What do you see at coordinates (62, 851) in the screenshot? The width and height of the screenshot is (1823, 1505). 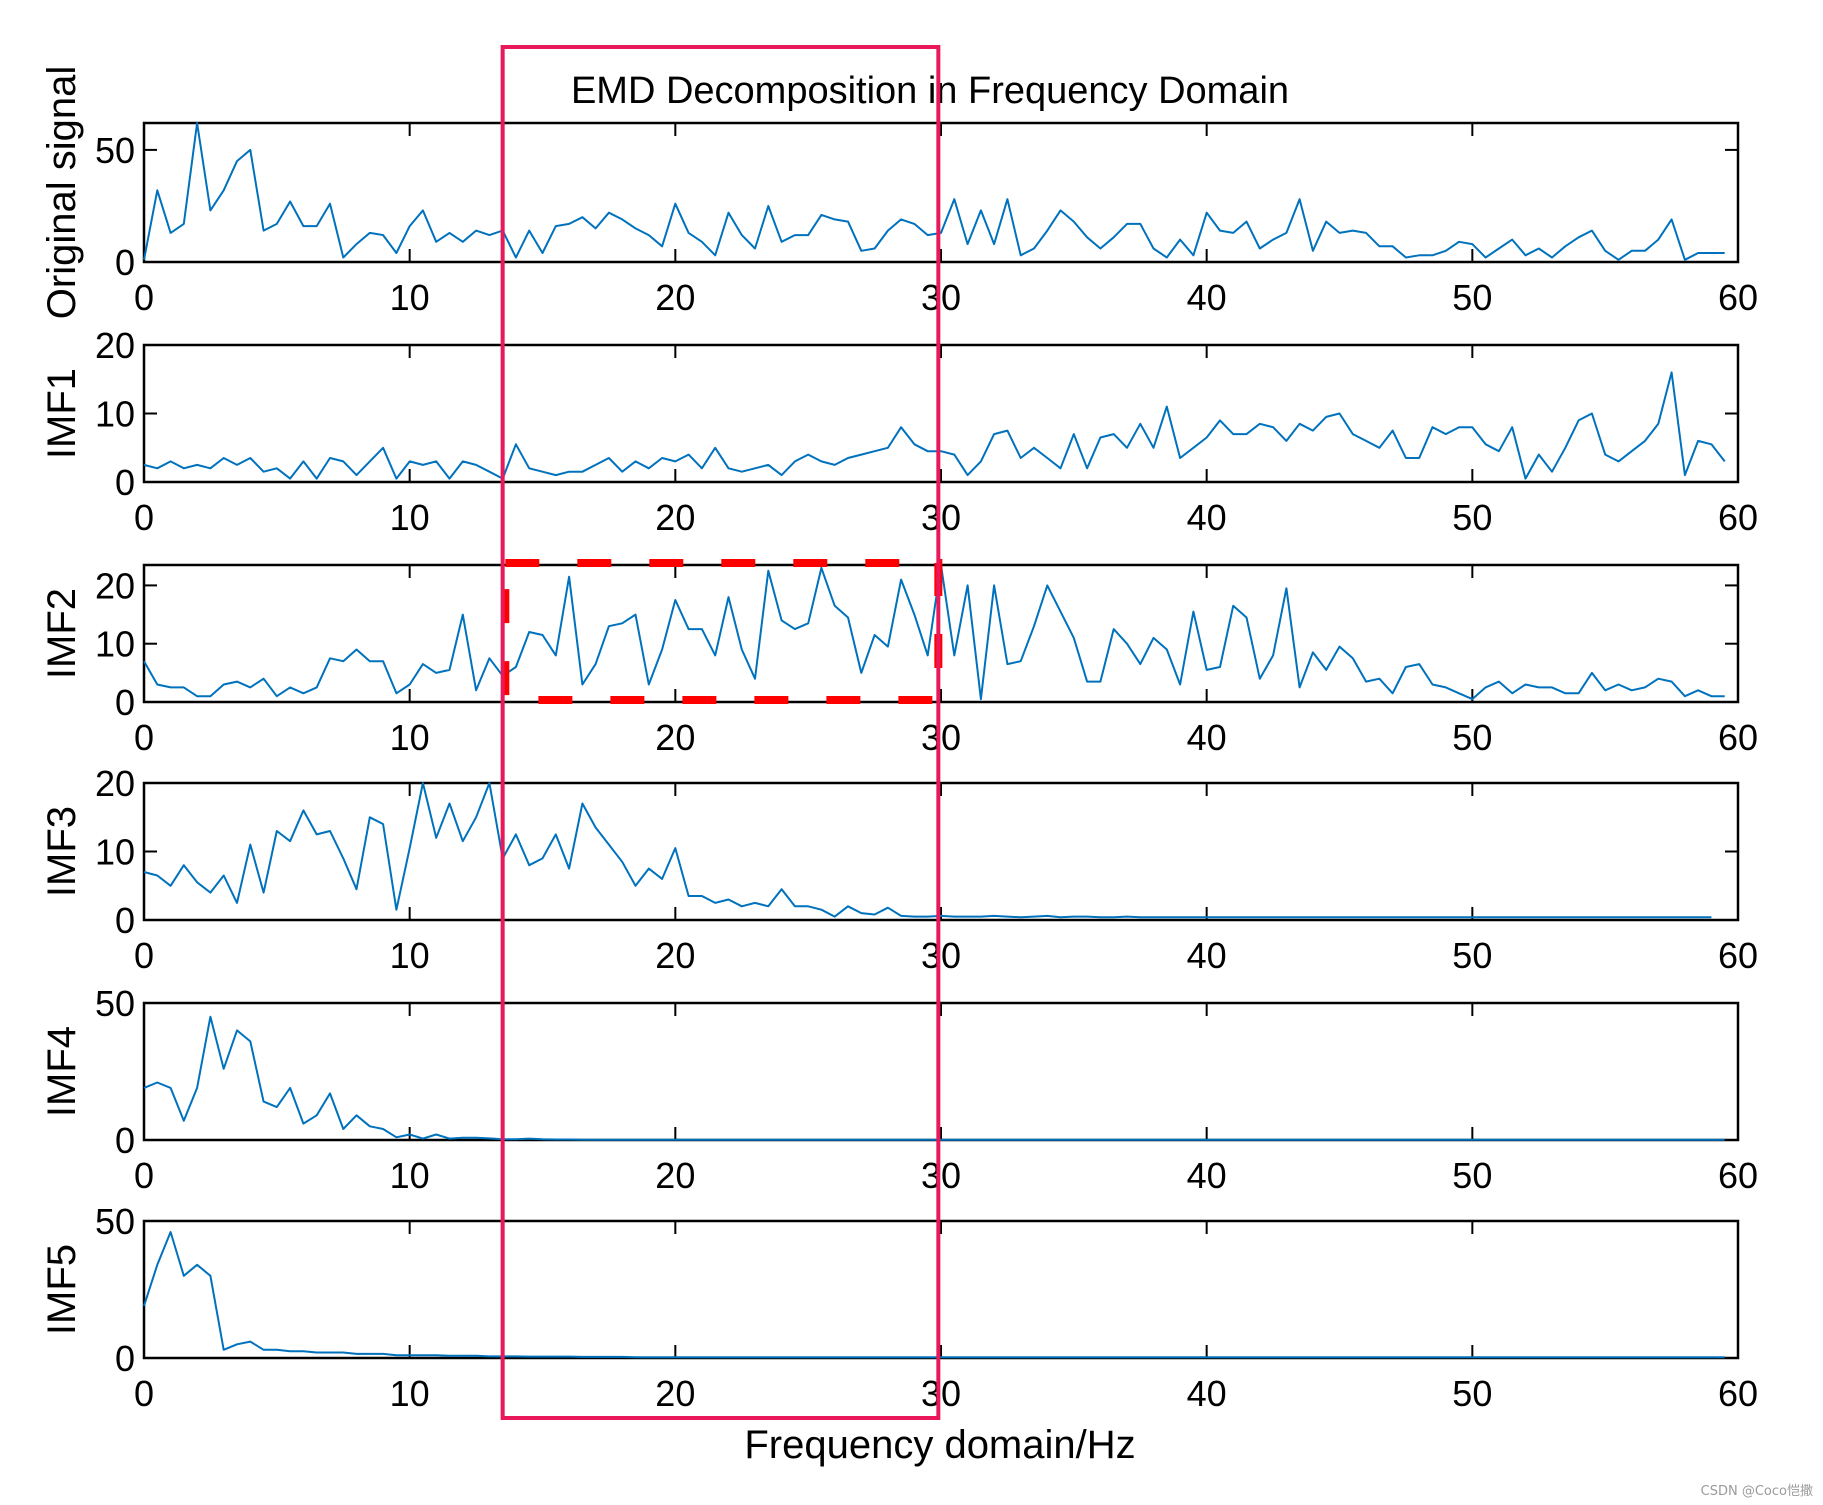 I see `y-axis-label: IMF3` at bounding box center [62, 851].